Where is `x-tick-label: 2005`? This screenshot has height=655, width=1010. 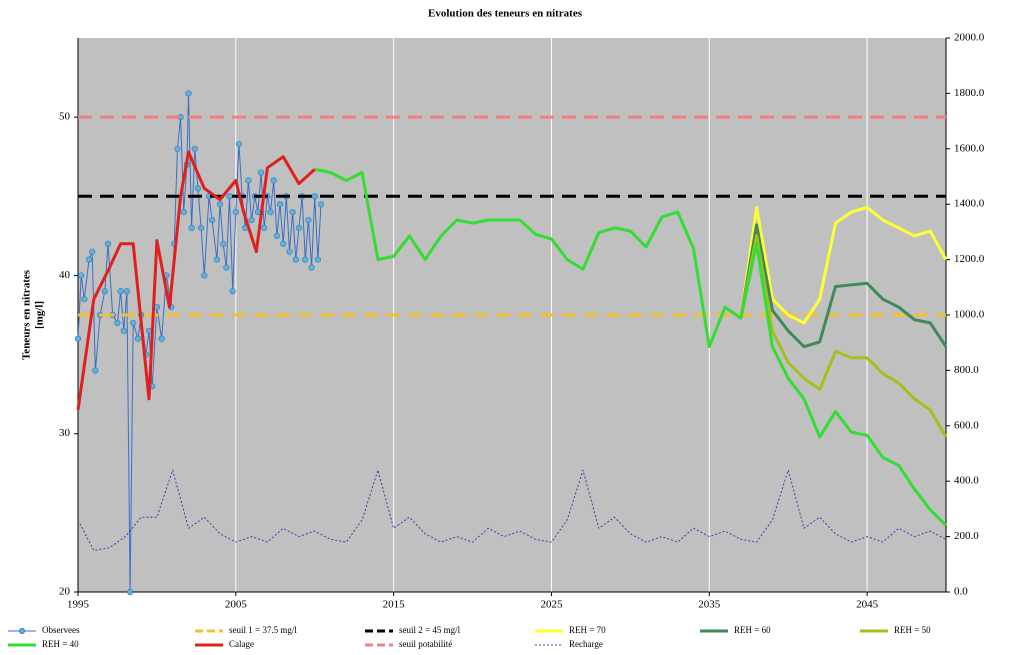
x-tick-label: 2005 is located at coordinates (236, 605).